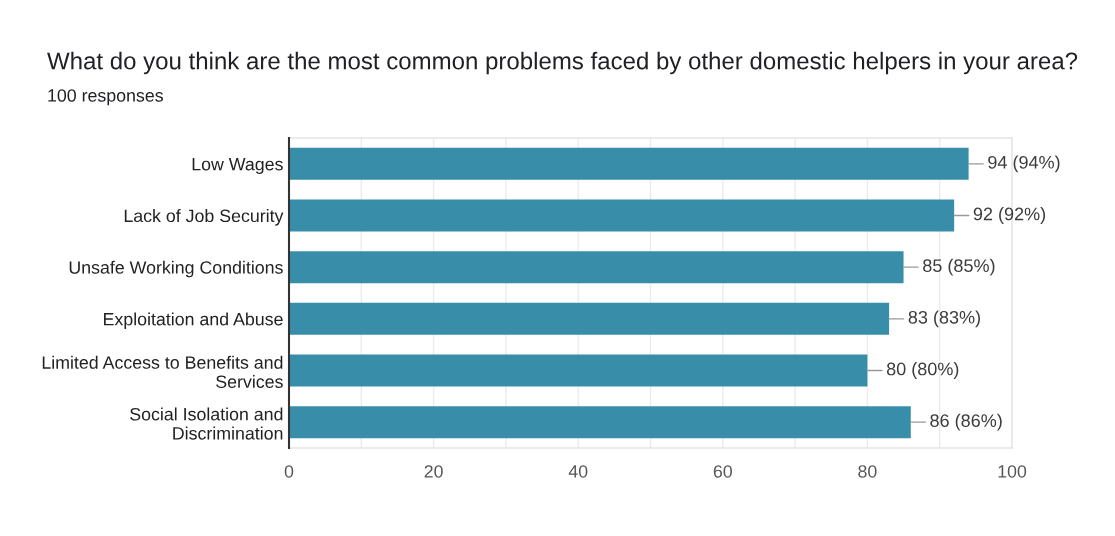 The image size is (1115, 536). Describe the element at coordinates (722, 471) in the screenshot. I see `x-tick-label: 60` at that location.